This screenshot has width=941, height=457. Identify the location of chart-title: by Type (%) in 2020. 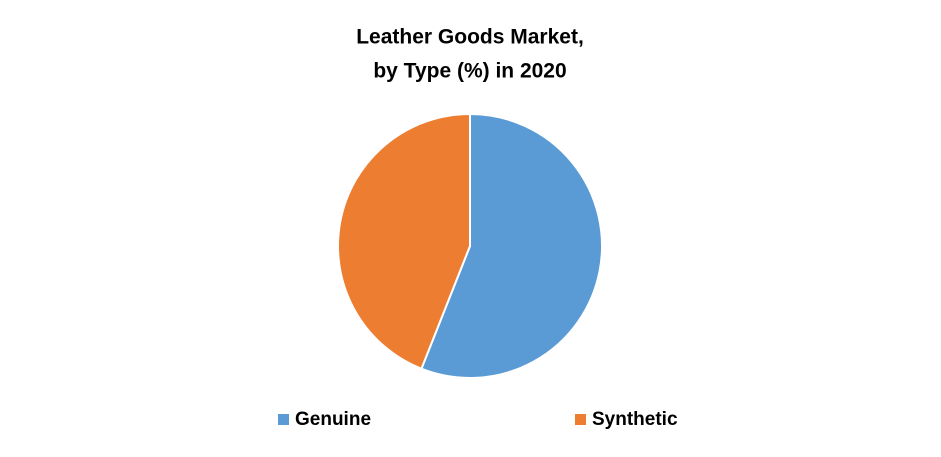
(469, 71).